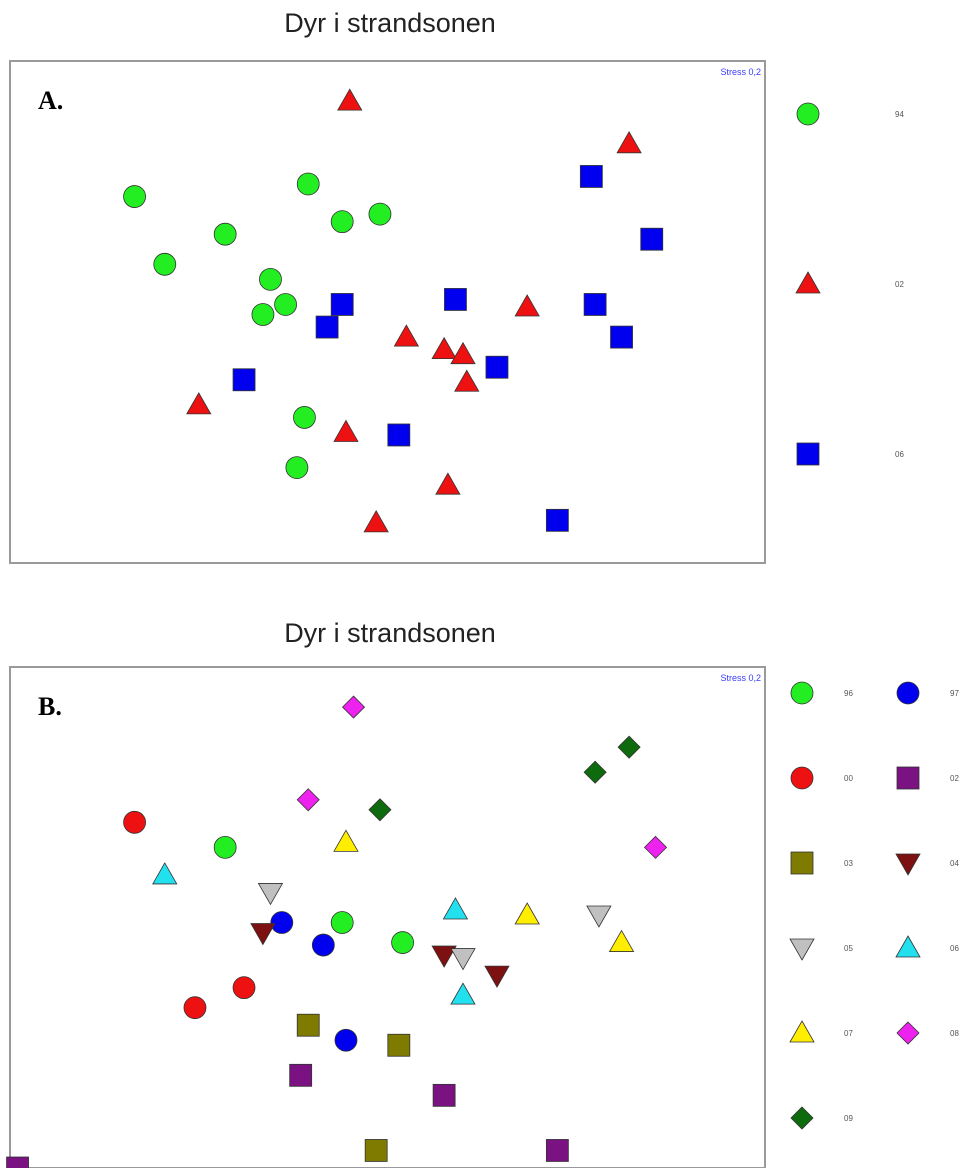 This screenshot has height=1168, width=967. What do you see at coordinates (848, 778) in the screenshot?
I see `legend-label-b-00: 00` at bounding box center [848, 778].